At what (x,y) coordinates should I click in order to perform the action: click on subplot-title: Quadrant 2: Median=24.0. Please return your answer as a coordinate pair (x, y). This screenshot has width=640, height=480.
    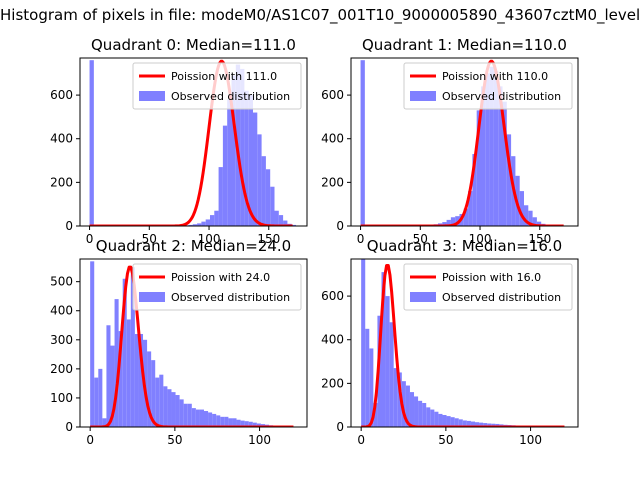
    Looking at the image, I should click on (193, 246).